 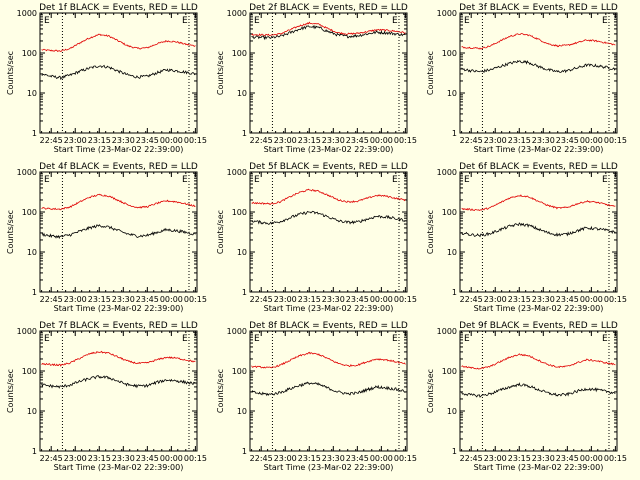 What do you see at coordinates (118, 167) in the screenshot?
I see `panel-title: Det 4f BLACK = Events, RED = LLD` at bounding box center [118, 167].